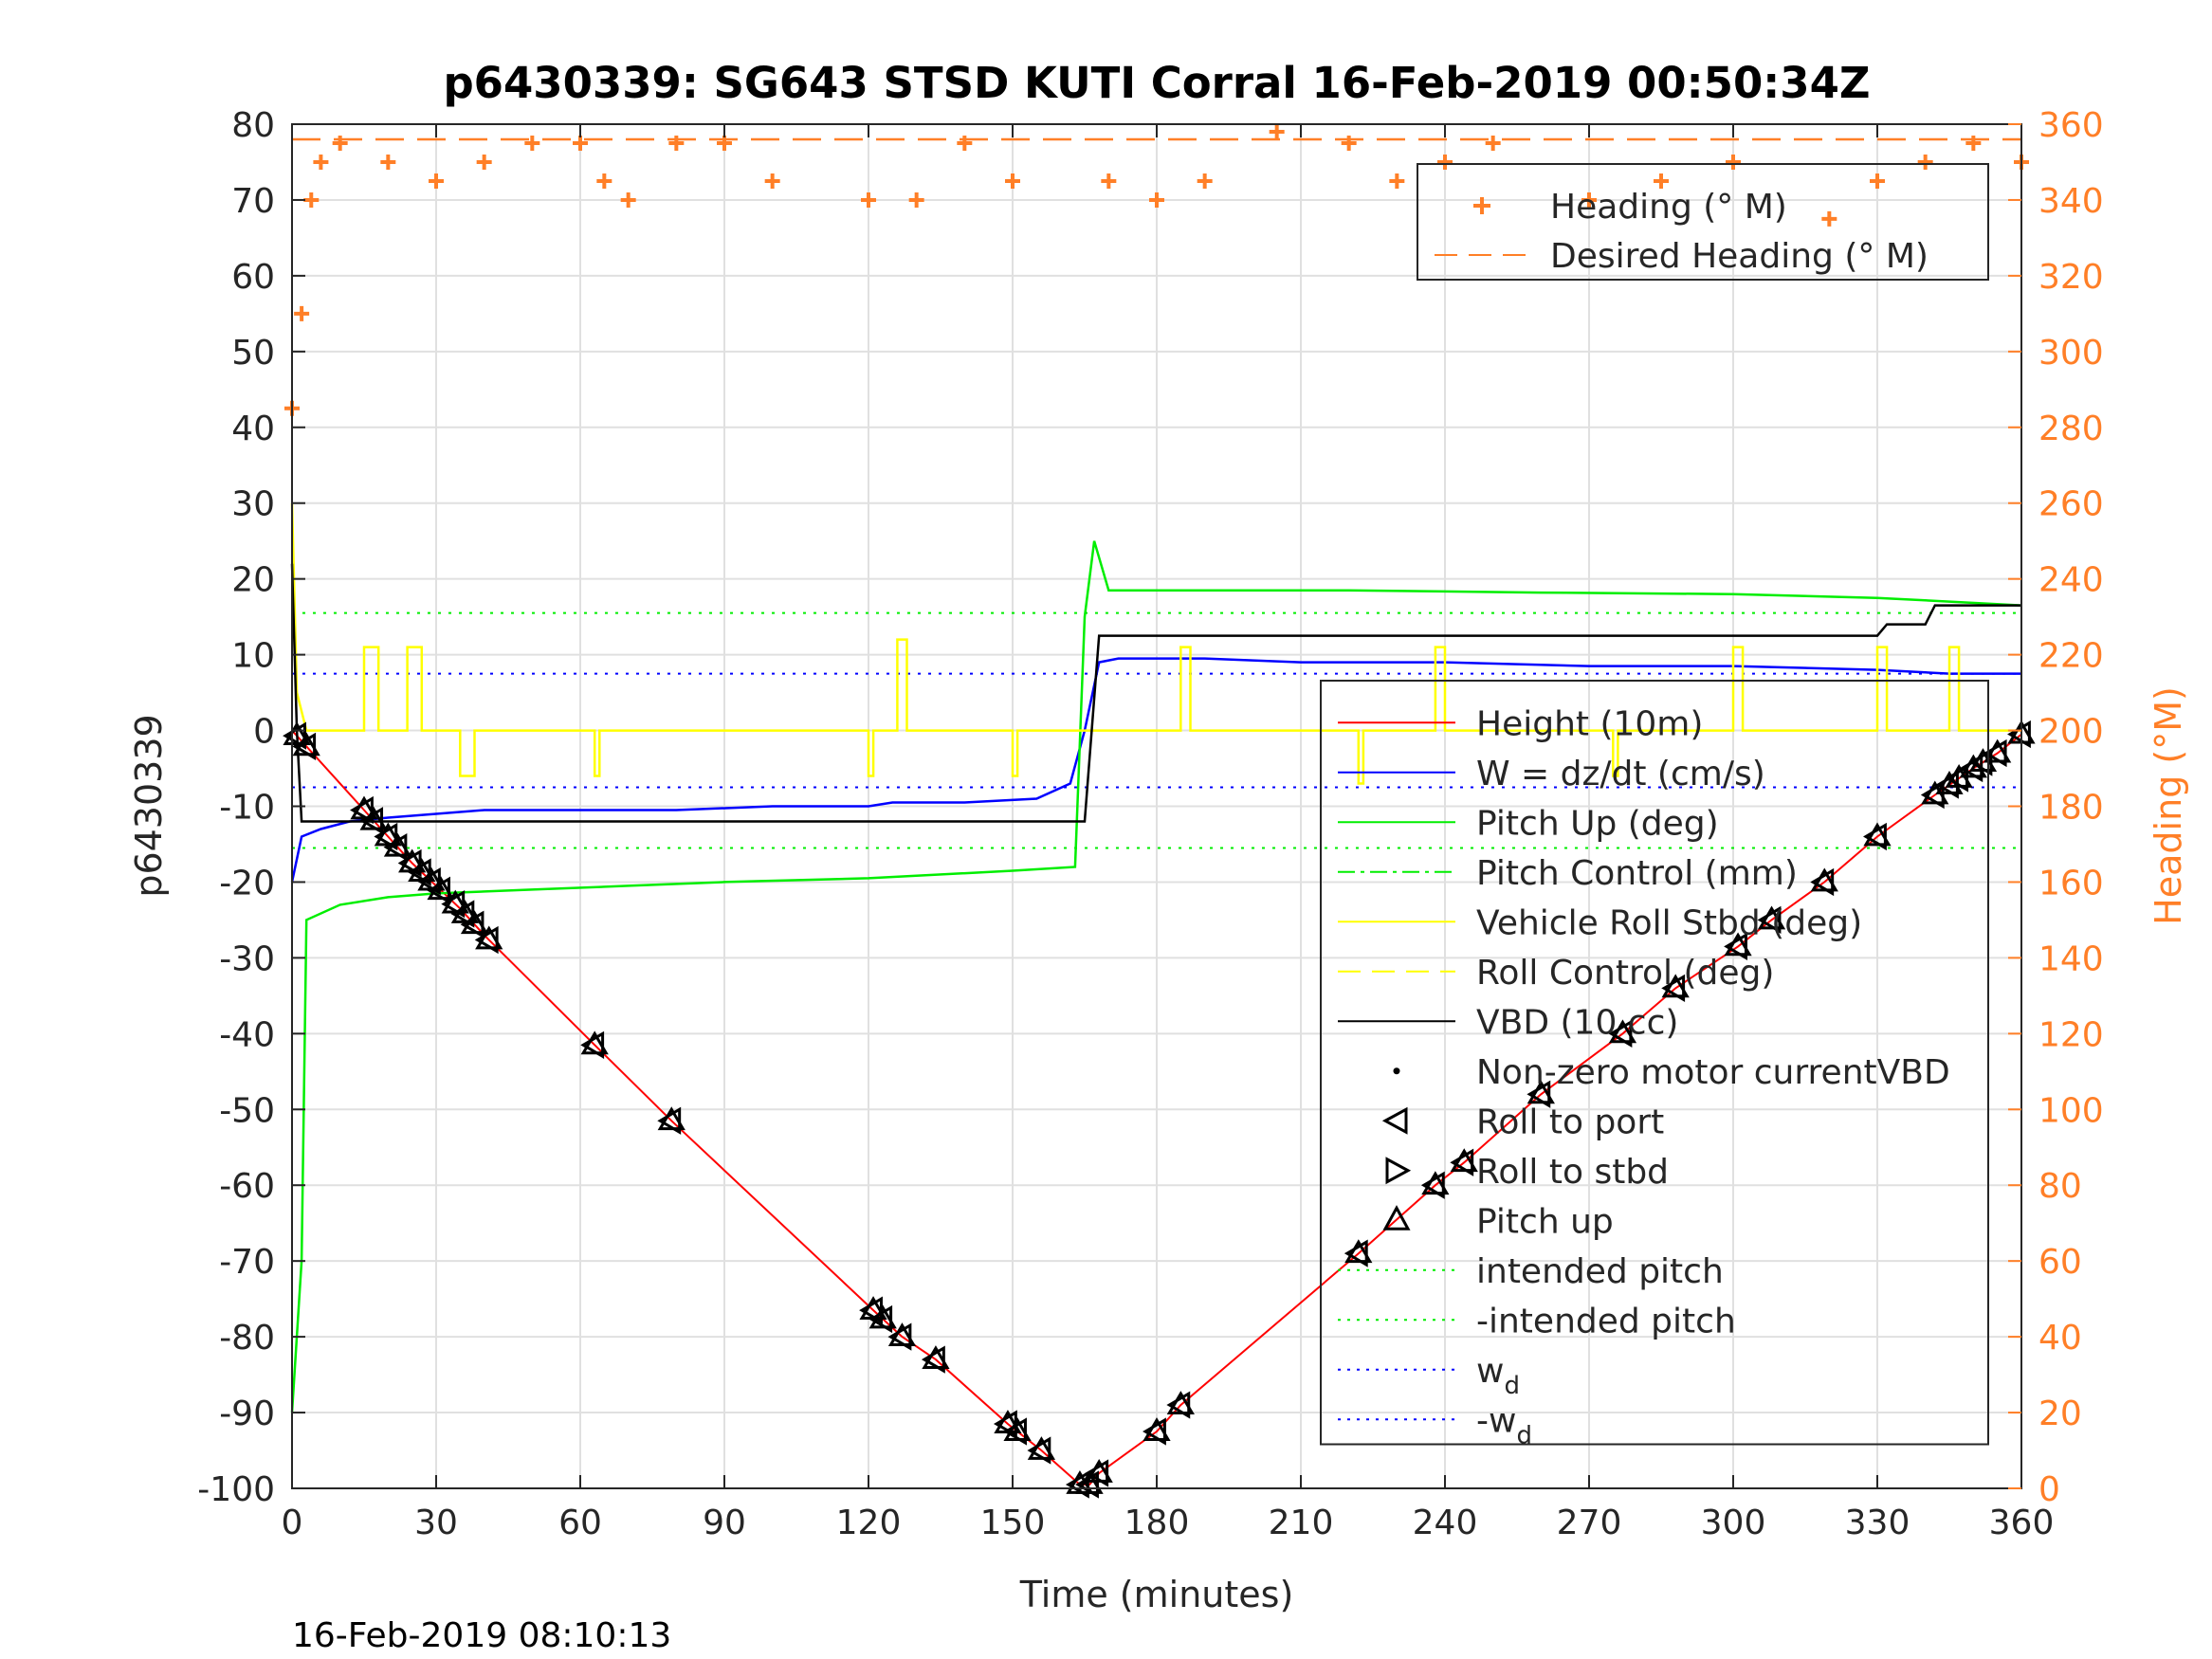 Image resolution: width=2212 pixels, height=1659 pixels. Describe the element at coordinates (247, 808) in the screenshot. I see `y-tick-label-left: -10` at that location.